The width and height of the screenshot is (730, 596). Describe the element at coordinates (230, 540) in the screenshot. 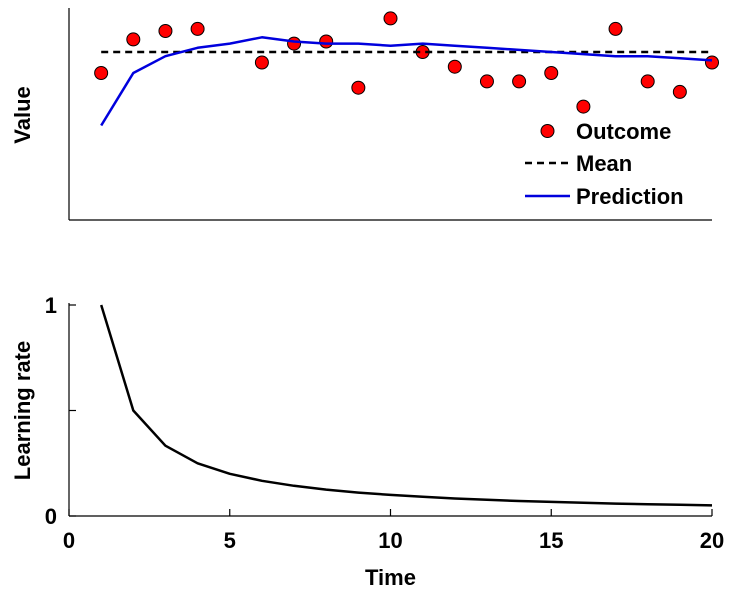

I see `x-tick-label: 5` at that location.